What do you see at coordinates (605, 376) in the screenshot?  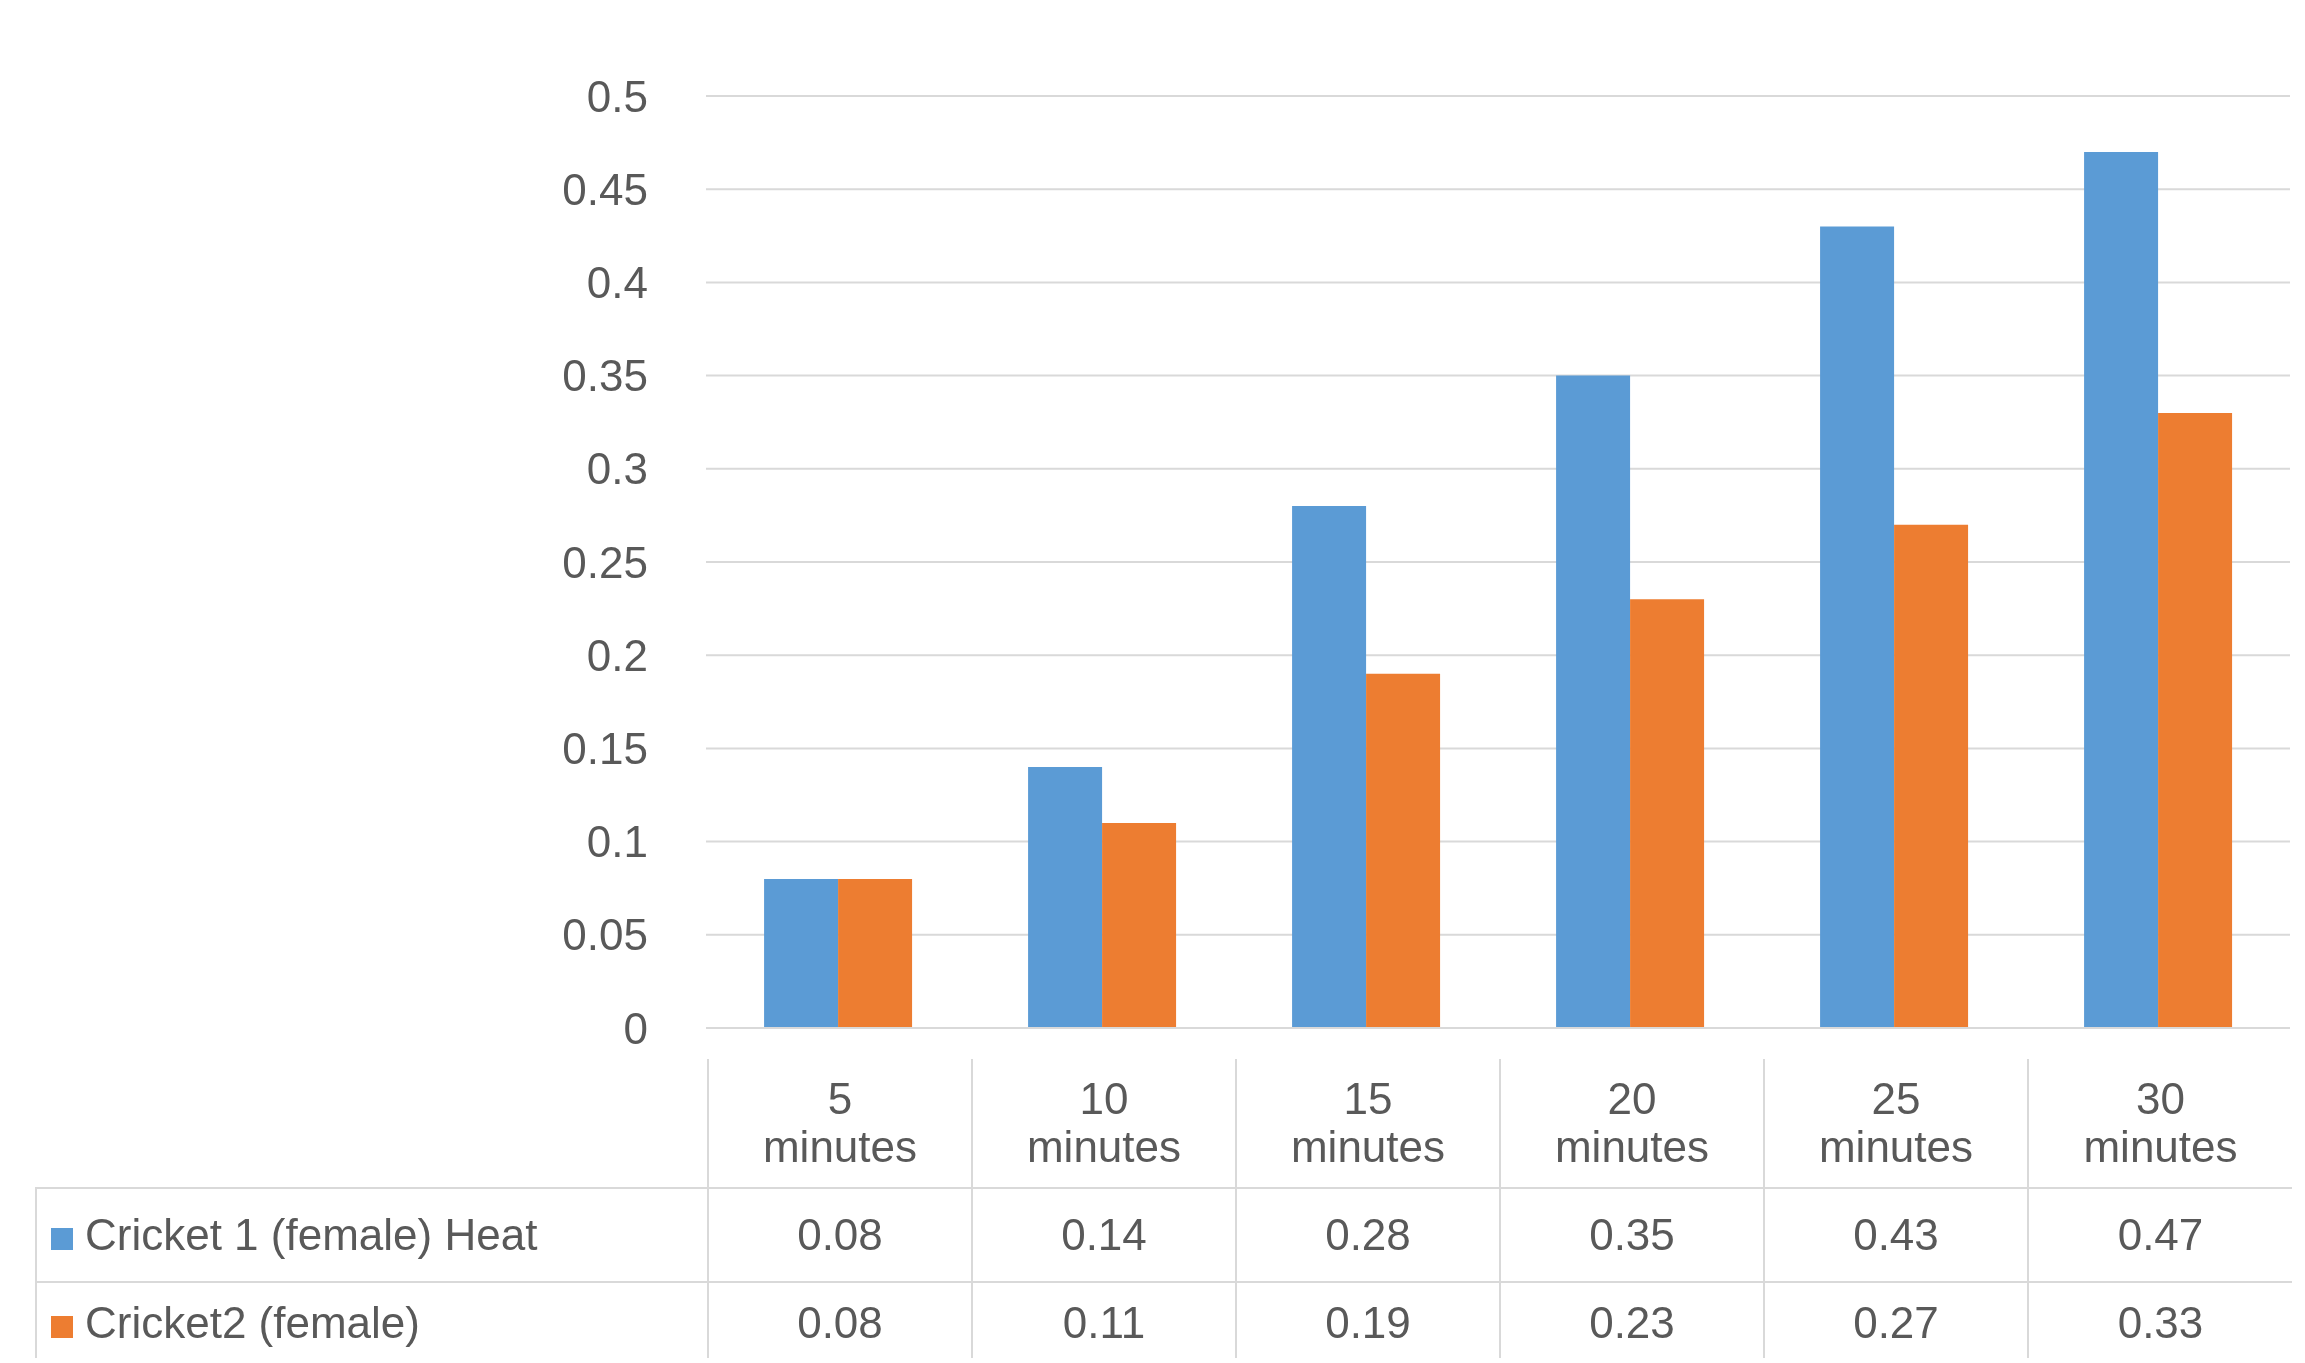 I see `y-tick-label: 0.35` at bounding box center [605, 376].